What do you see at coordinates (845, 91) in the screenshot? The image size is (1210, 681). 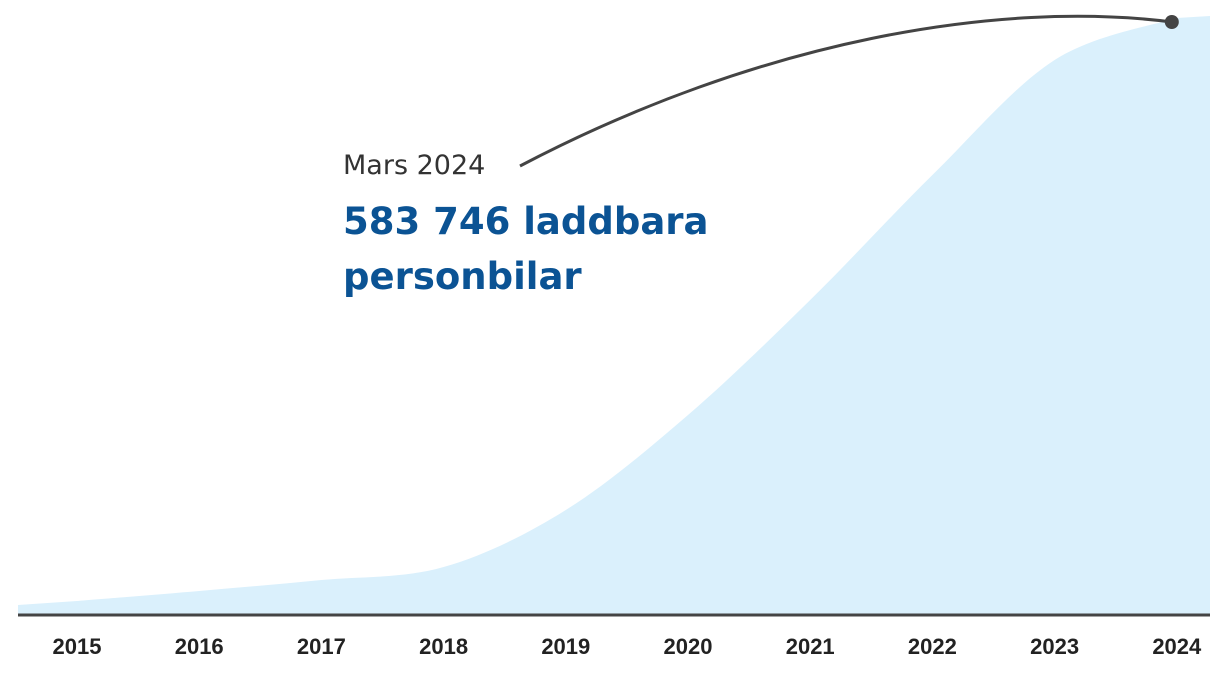 I see `annotation-connector` at bounding box center [845, 91].